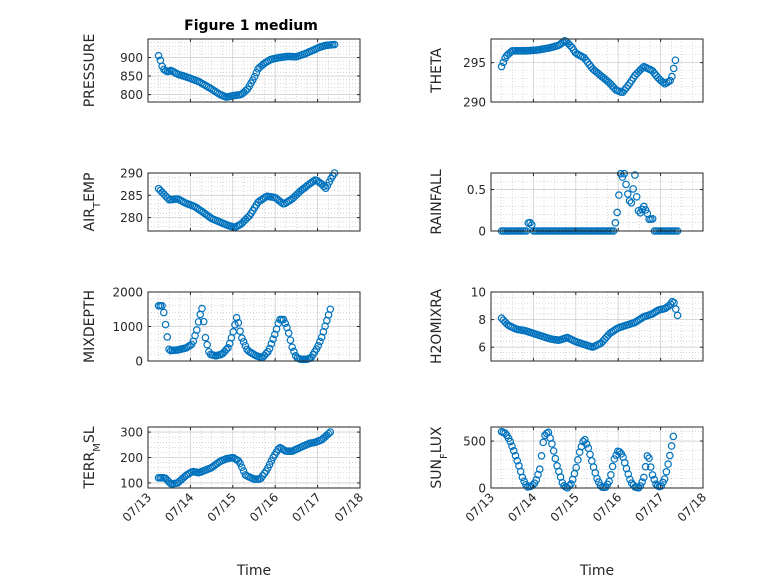 The width and height of the screenshot is (778, 583). What do you see at coordinates (251, 26) in the screenshot?
I see `figure-title: Figure 1 medium` at bounding box center [251, 26].